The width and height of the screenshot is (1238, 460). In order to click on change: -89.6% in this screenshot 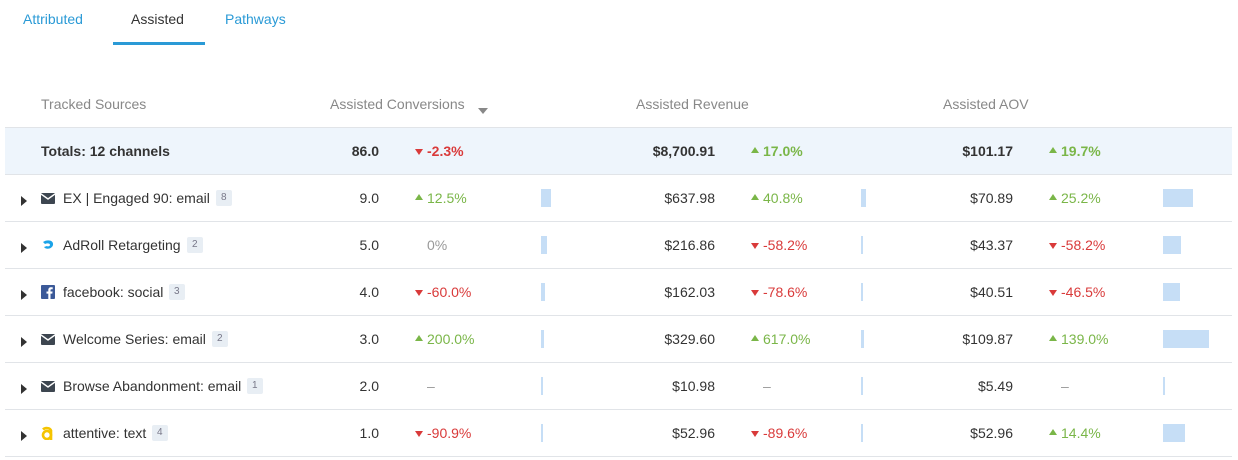, I will do `click(785, 433)`.